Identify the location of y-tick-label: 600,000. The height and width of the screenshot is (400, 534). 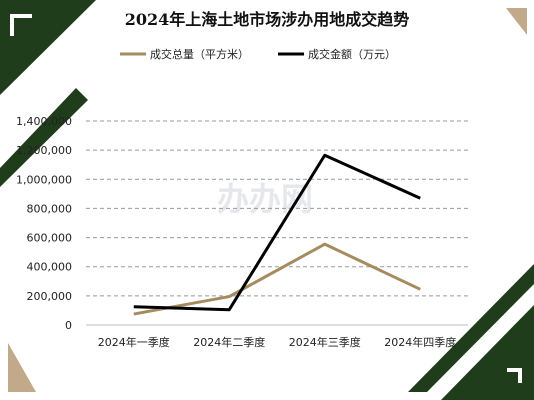
(50, 238).